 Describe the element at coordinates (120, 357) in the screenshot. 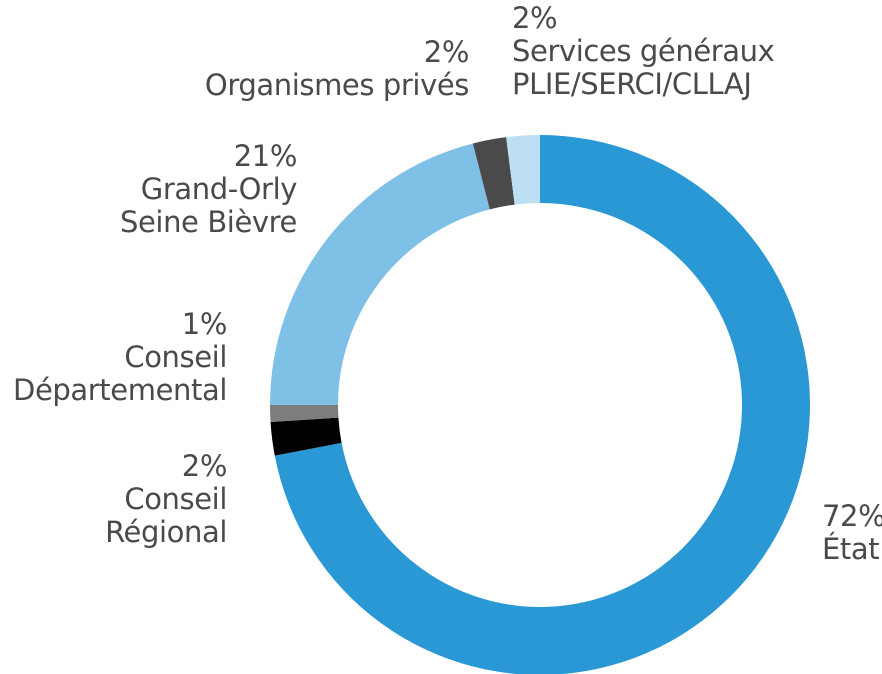

I see `slice-label-conseil-departemental: 1% Conseil Départemental` at that location.